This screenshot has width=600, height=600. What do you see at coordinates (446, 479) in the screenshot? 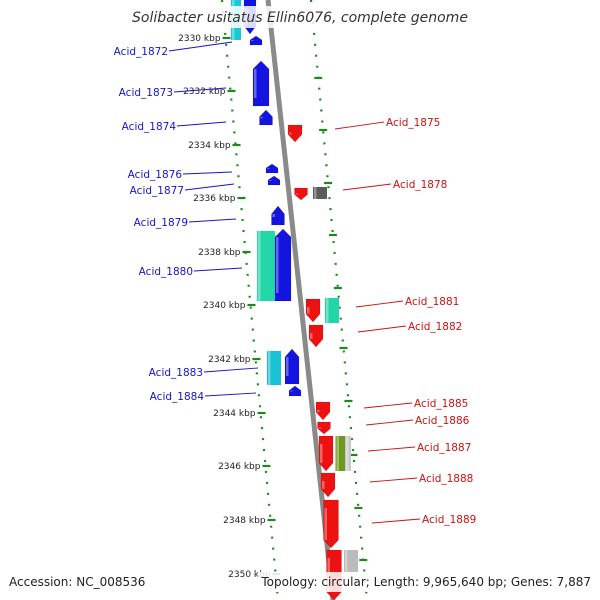
I see `gene-label-right: Acid_1888` at bounding box center [446, 479].